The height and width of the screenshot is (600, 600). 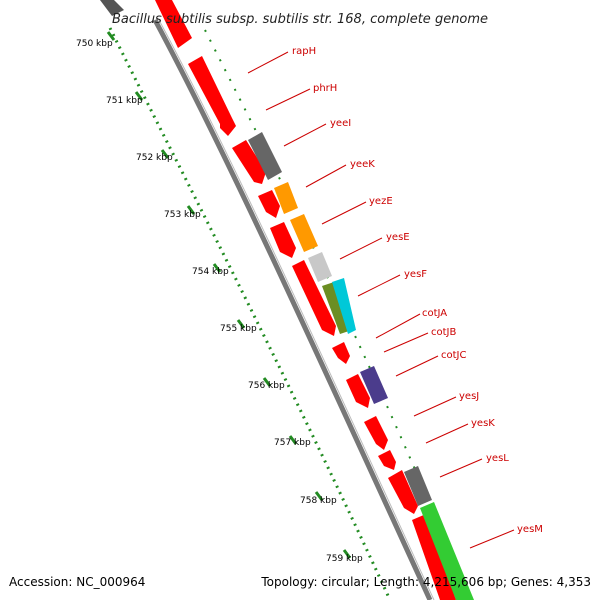 I want to click on feature-lightgray, so click(x=320, y=267).